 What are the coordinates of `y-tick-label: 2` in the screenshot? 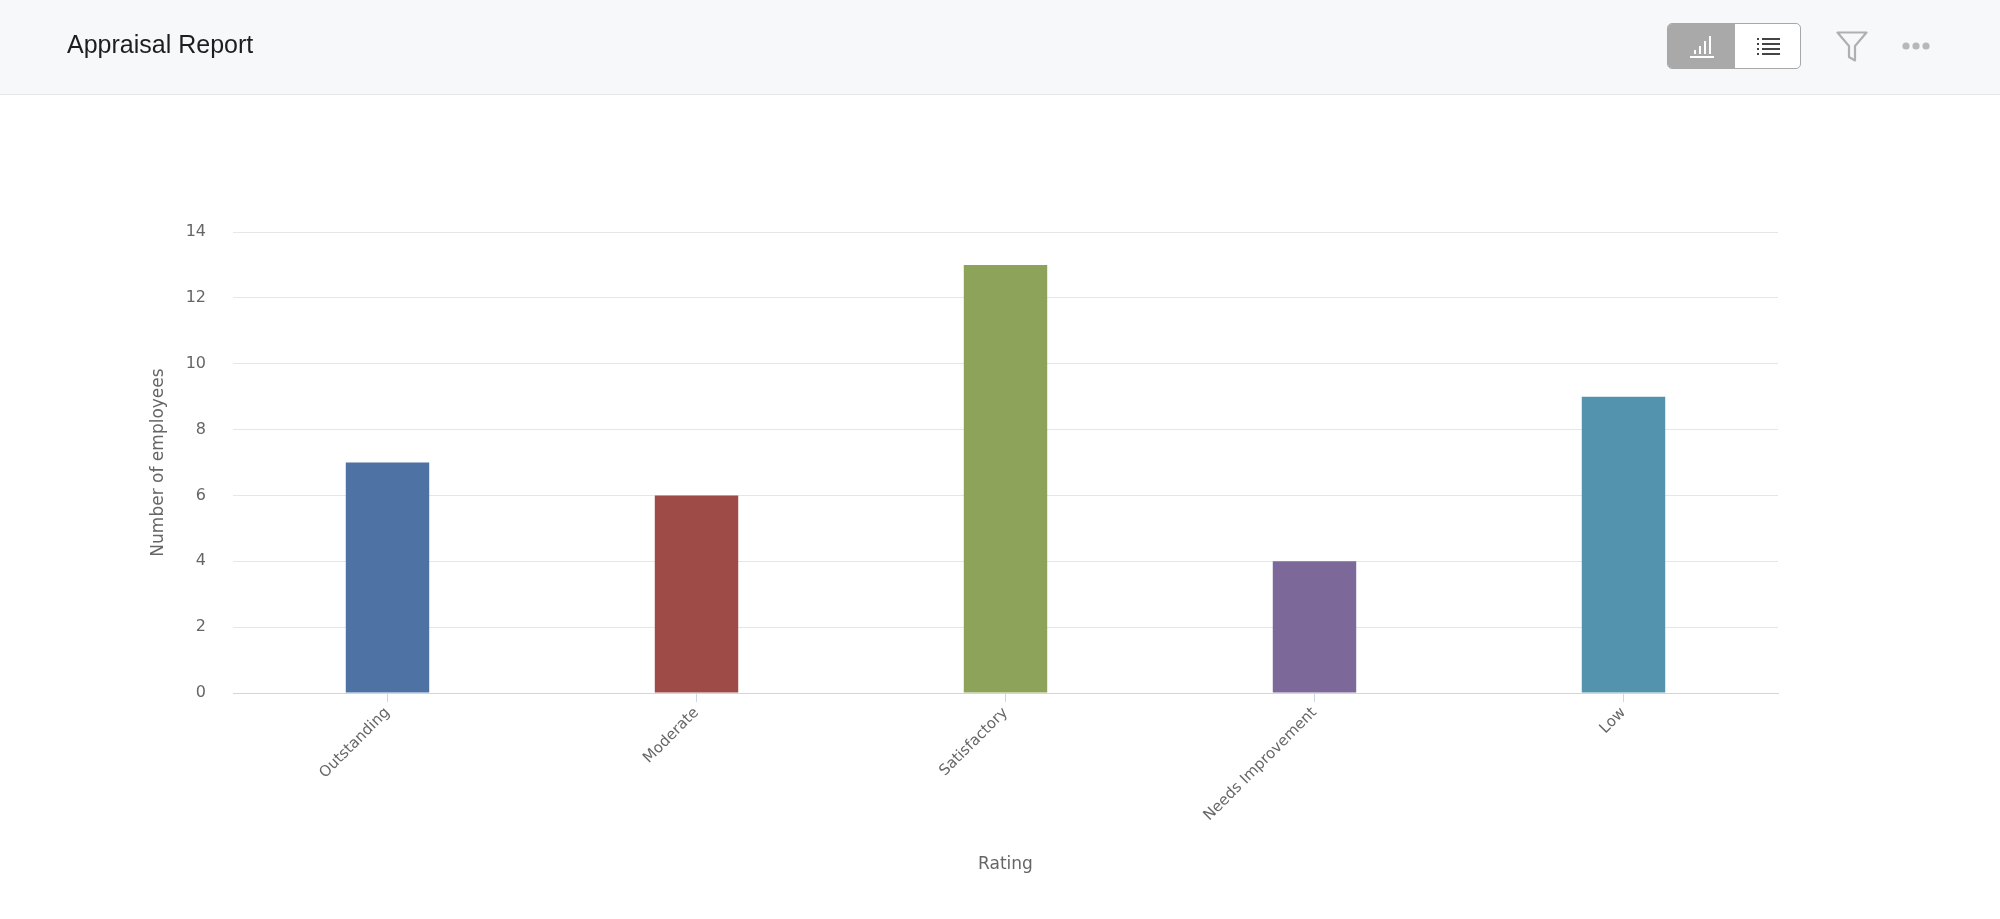 It's located at (200, 626).